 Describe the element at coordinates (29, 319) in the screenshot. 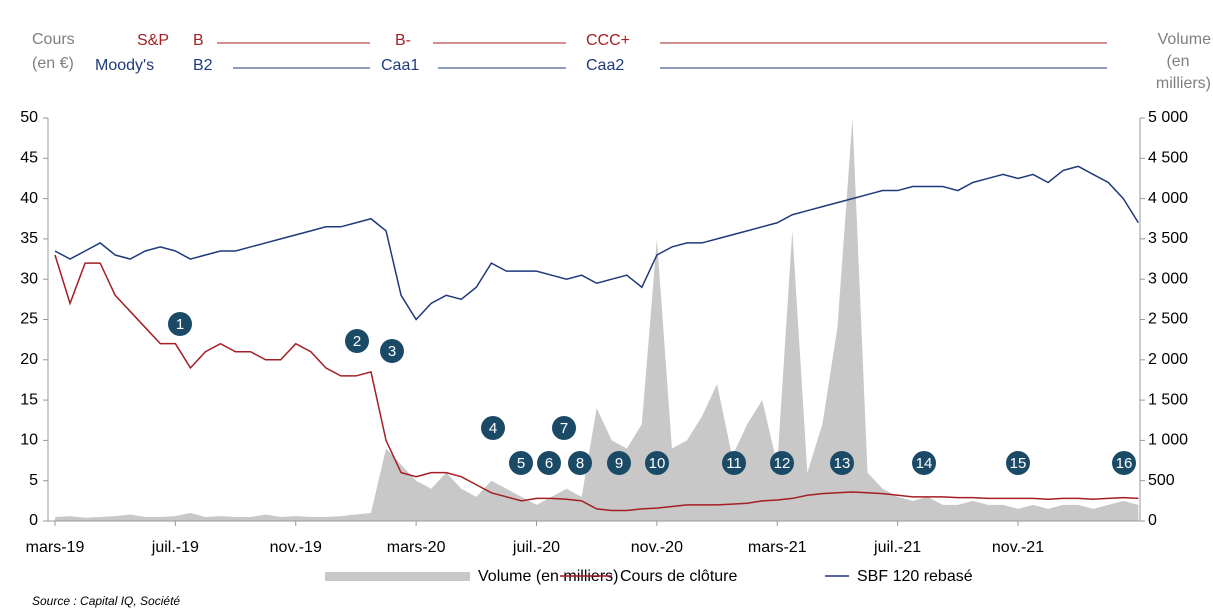

I see `y-tick-label: 25` at that location.